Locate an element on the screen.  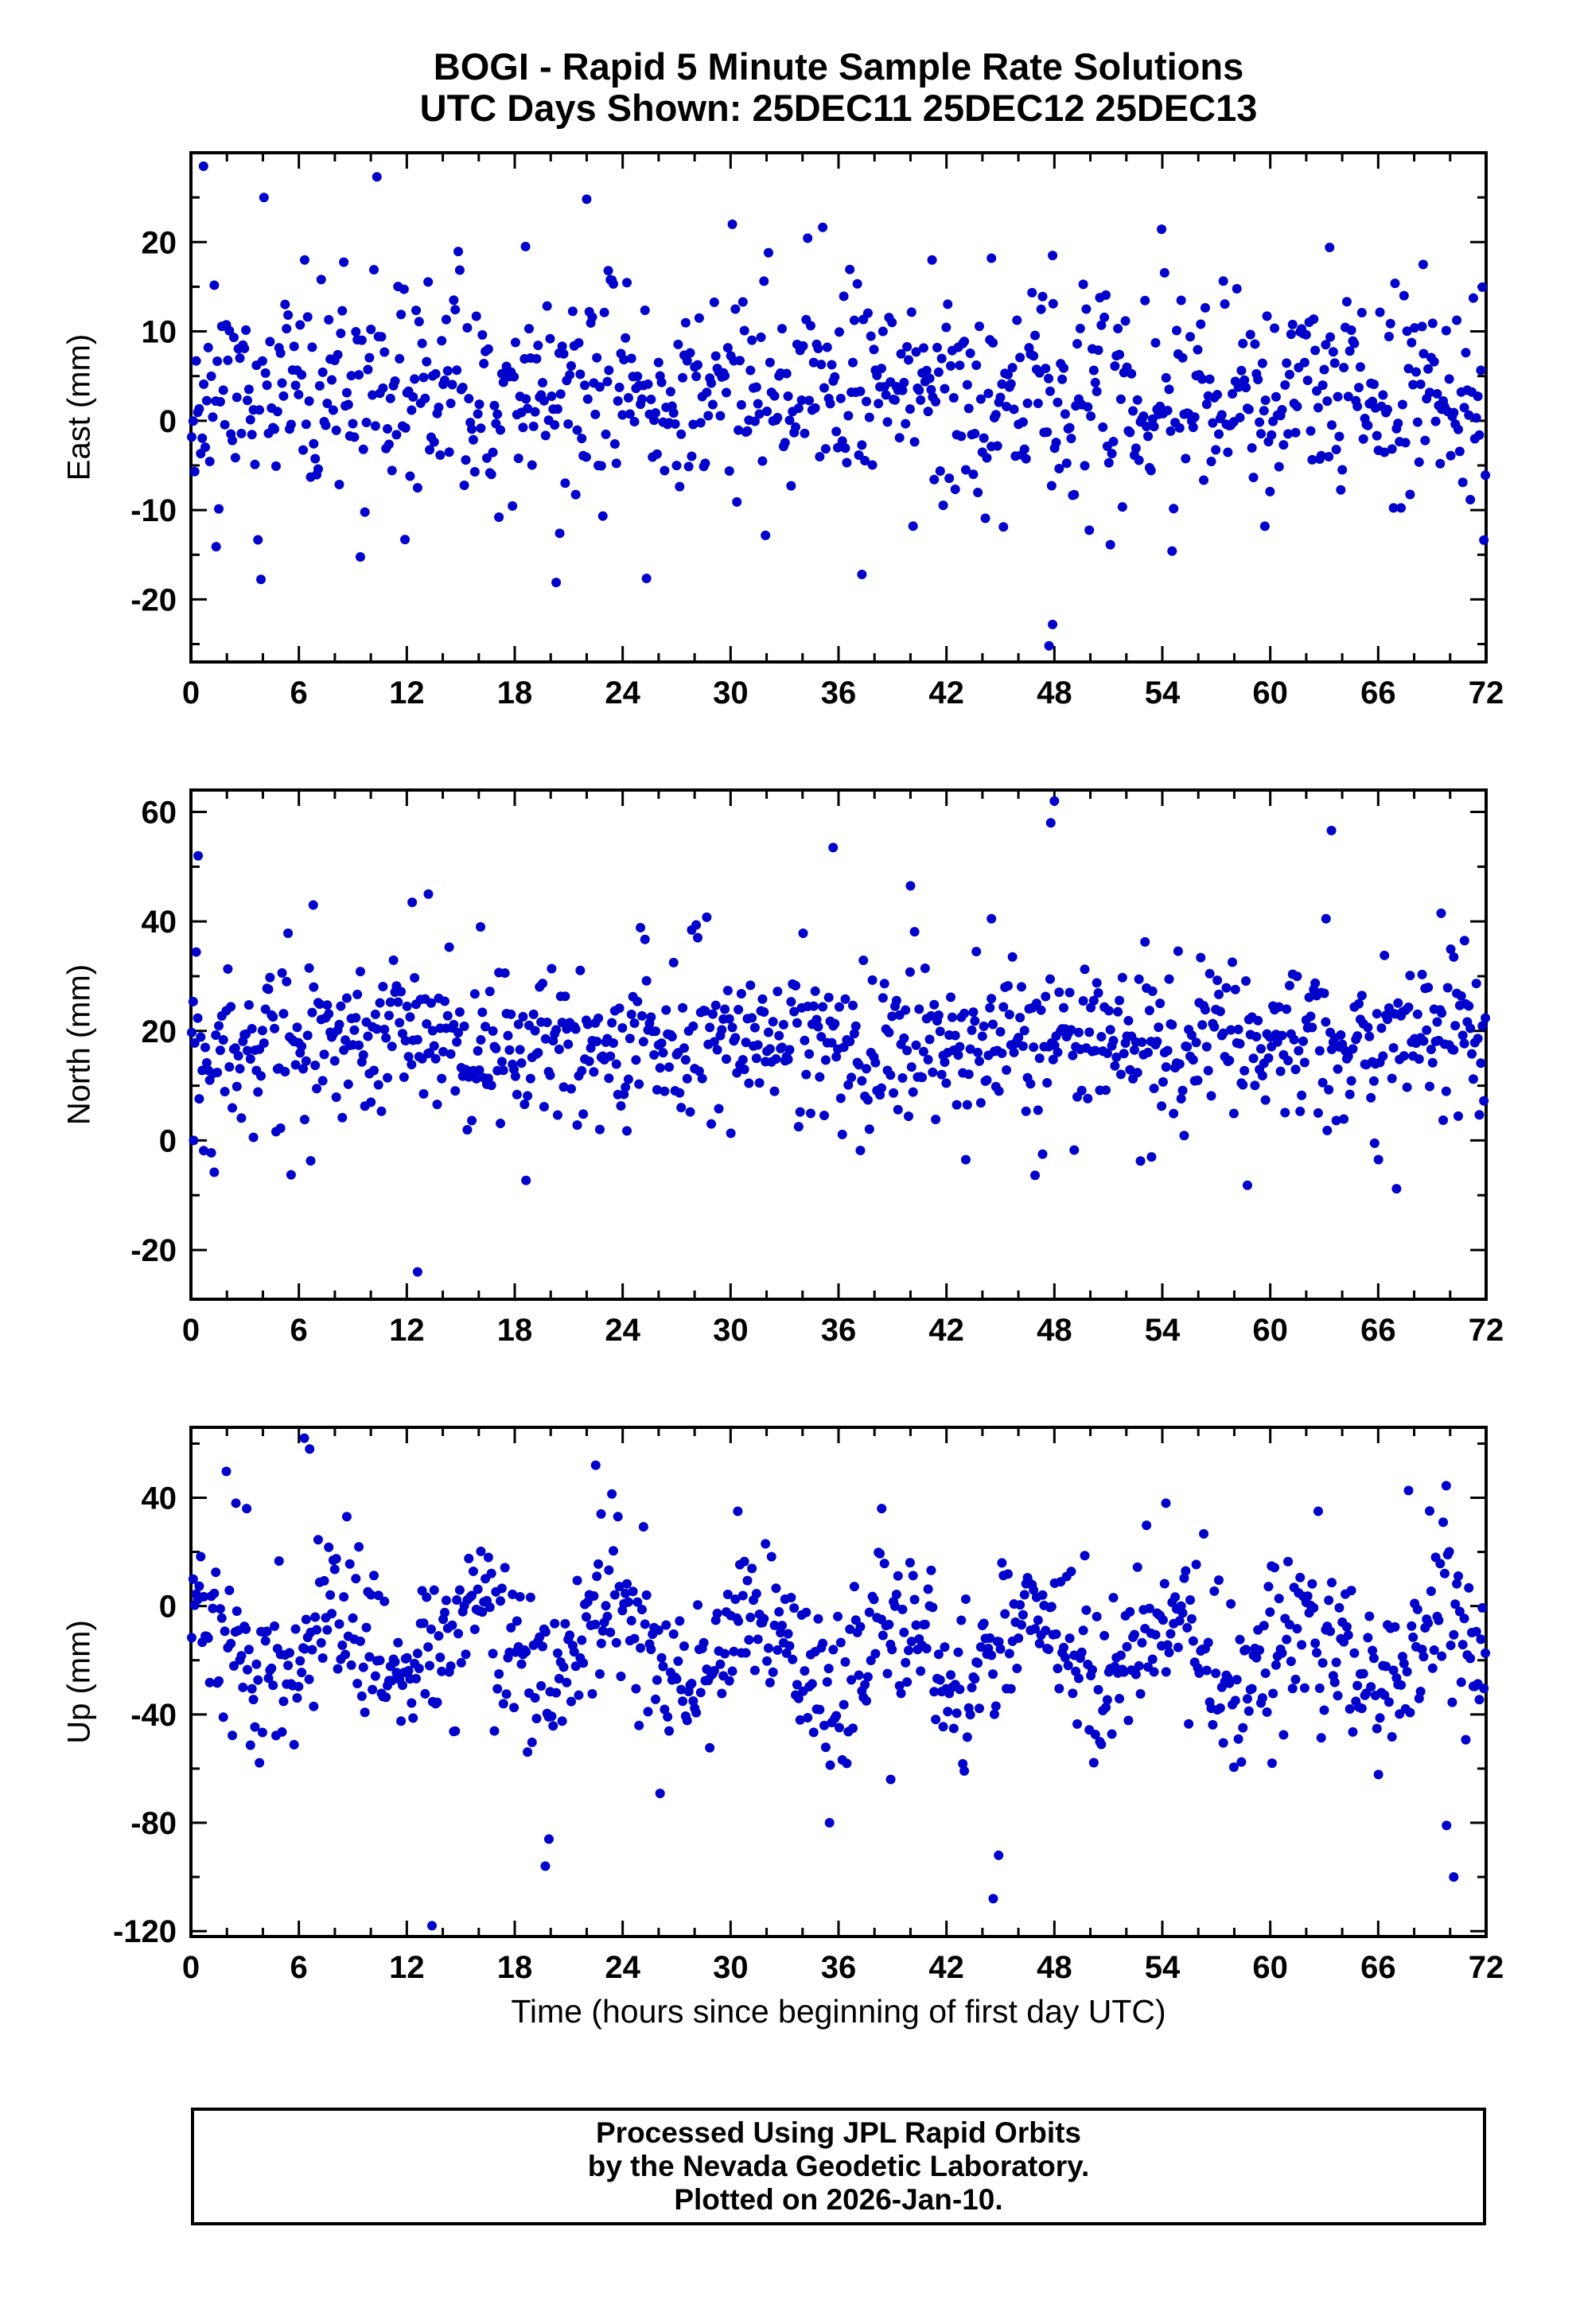
svg-text: -80 is located at coordinates (153, 1823).